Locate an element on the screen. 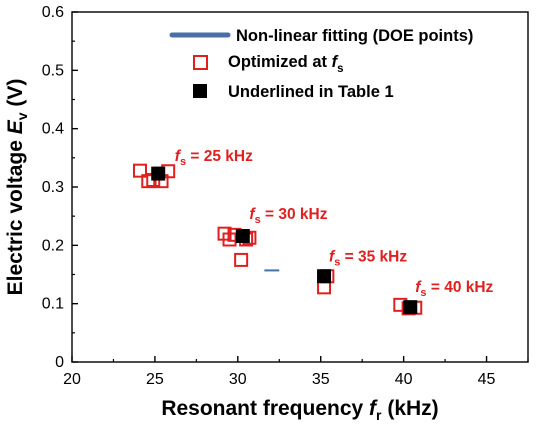 Image resolution: width=550 pixels, height=425 pixels. y-tick-label-2: 0.2 is located at coordinates (53, 245).